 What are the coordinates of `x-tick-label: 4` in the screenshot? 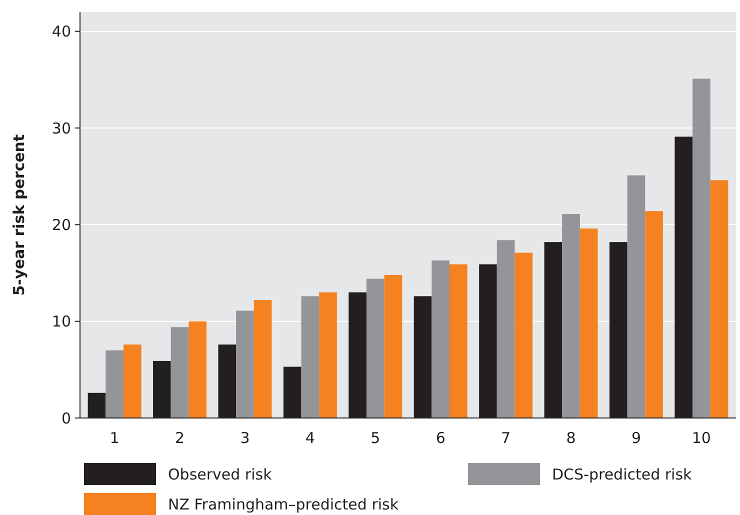 It's located at (310, 438).